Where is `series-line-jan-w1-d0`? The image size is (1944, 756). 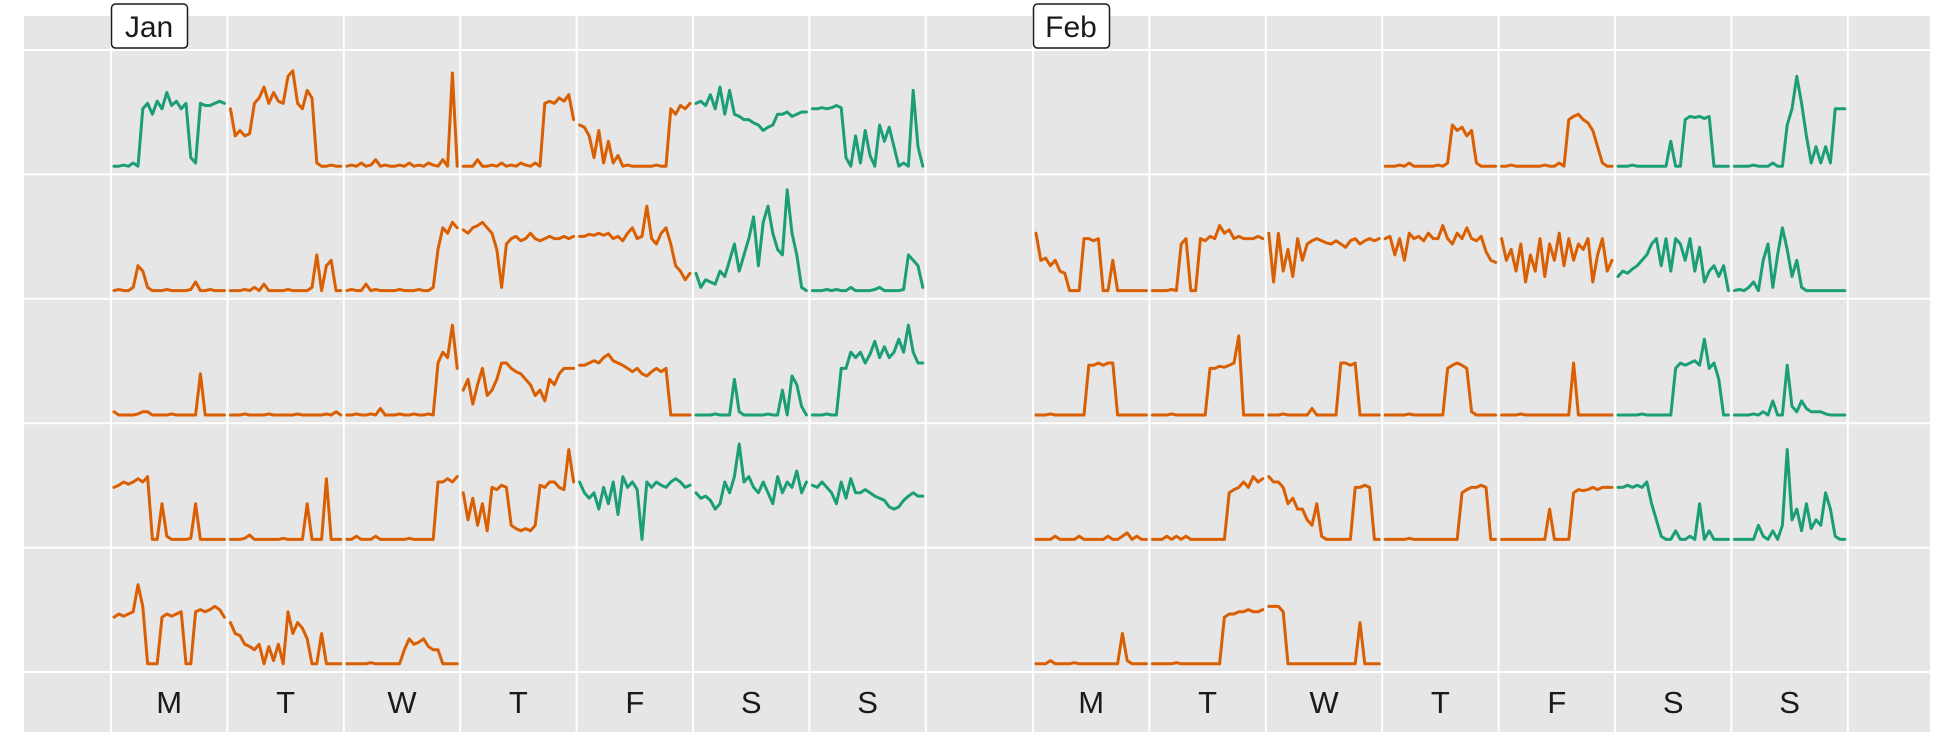
series-line-jan-w1-d0 is located at coordinates (169, 278).